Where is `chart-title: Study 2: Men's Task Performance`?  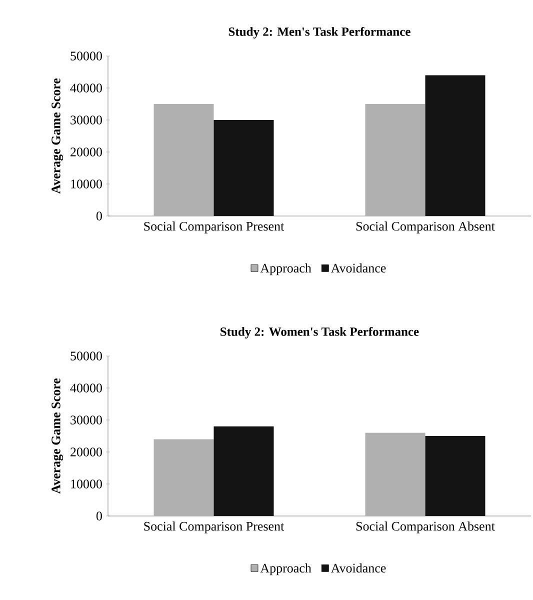 chart-title: Study 2: Men's Task Performance is located at coordinates (319, 32).